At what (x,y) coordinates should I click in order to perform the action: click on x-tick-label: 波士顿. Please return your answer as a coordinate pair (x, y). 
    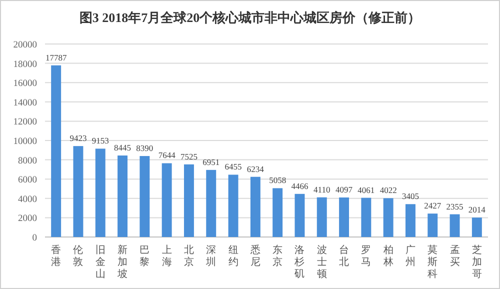
    Looking at the image, I should click on (321, 262).